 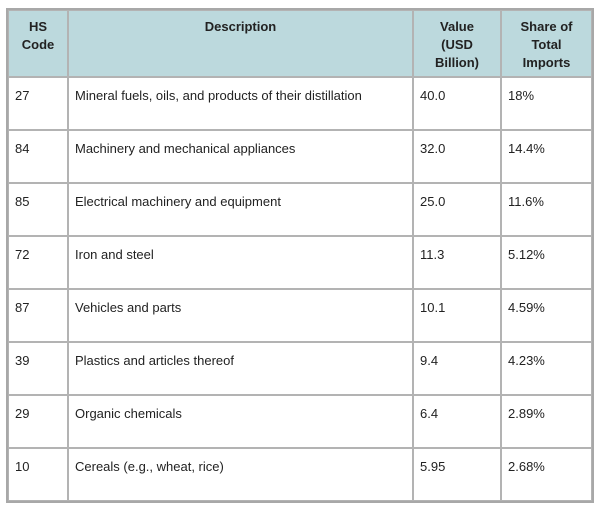 What do you see at coordinates (546, 262) in the screenshot?
I see `share-cell: 5.12%` at bounding box center [546, 262].